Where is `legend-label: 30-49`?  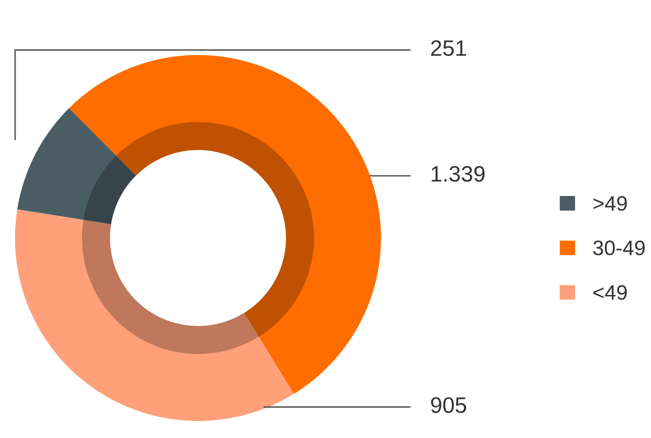 legend-label: 30-49 is located at coordinates (619, 248).